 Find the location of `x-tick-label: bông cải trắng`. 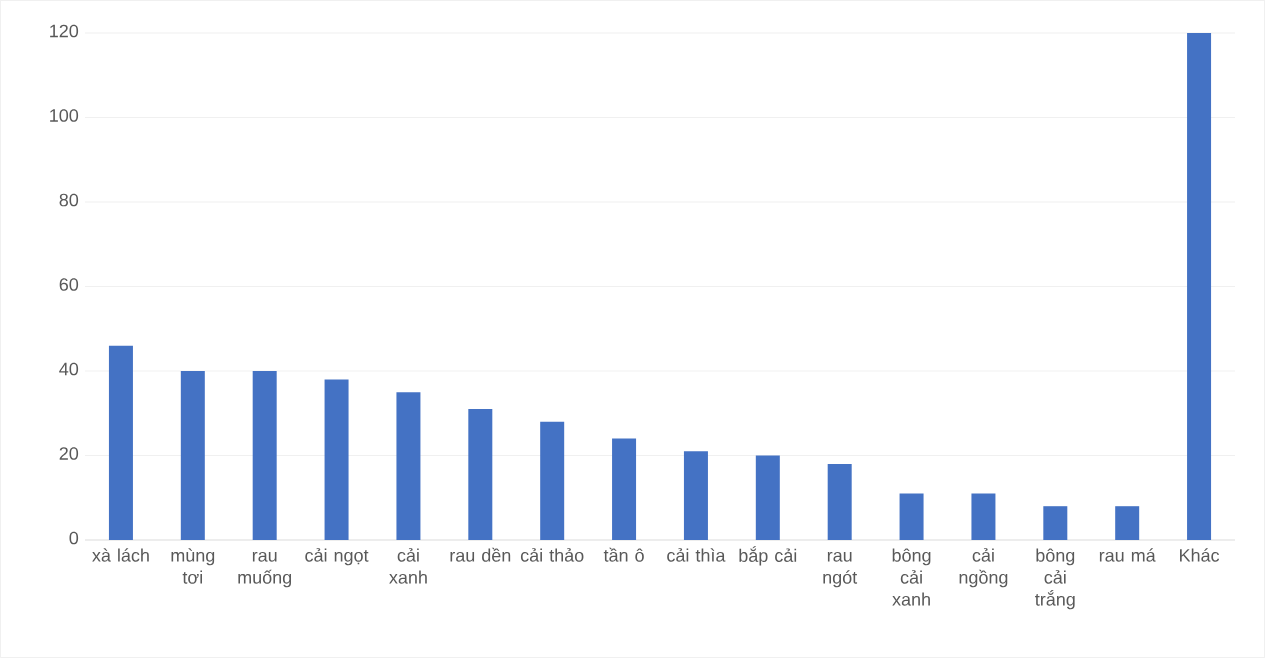

x-tick-label: bông cải trắng is located at coordinates (1055, 579).